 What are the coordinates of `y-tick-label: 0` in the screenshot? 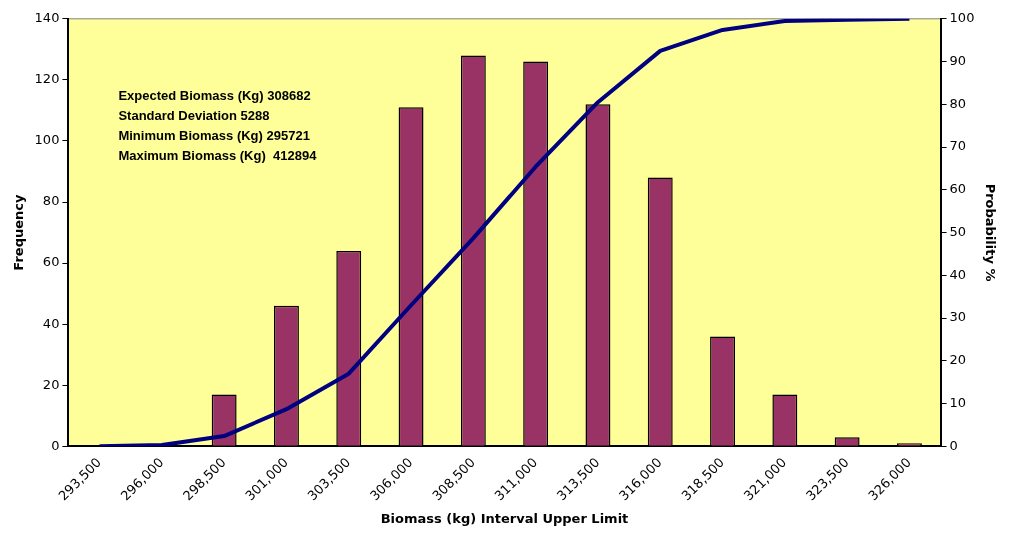 It's located at (55, 445).